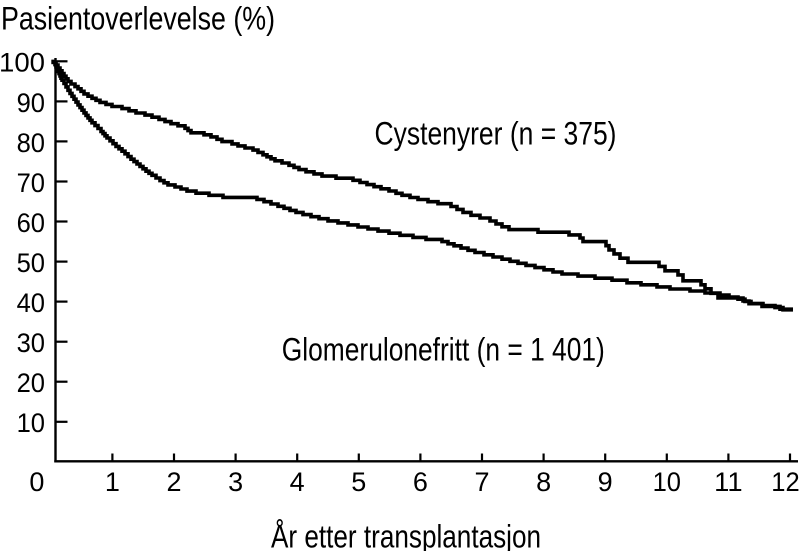 This screenshot has height=556, width=800. What do you see at coordinates (406, 535) in the screenshot?
I see `svg-text: År etter transplantasjon` at bounding box center [406, 535].